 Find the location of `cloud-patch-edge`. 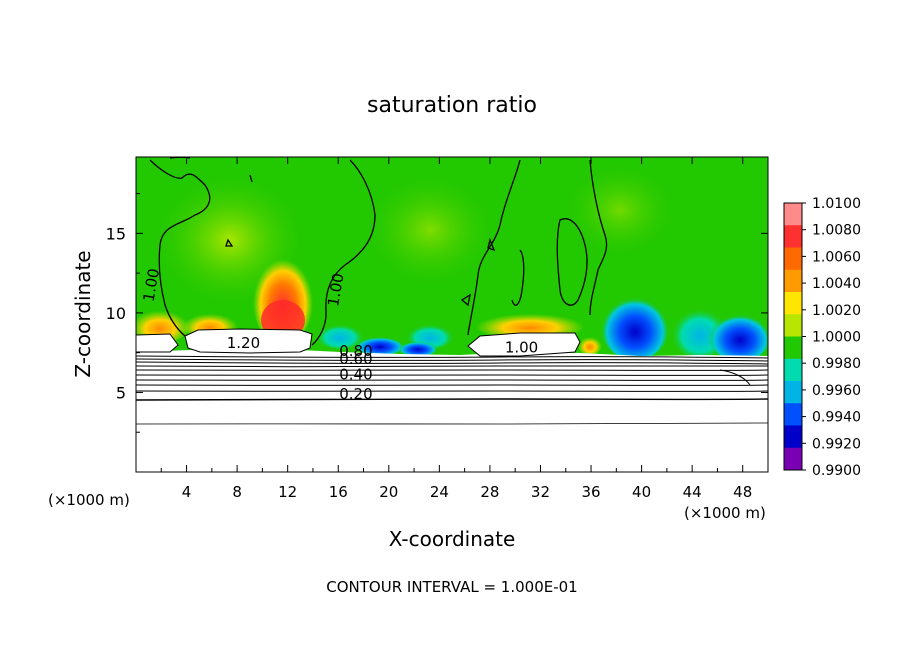

cloud-patch-edge is located at coordinates (157, 343).